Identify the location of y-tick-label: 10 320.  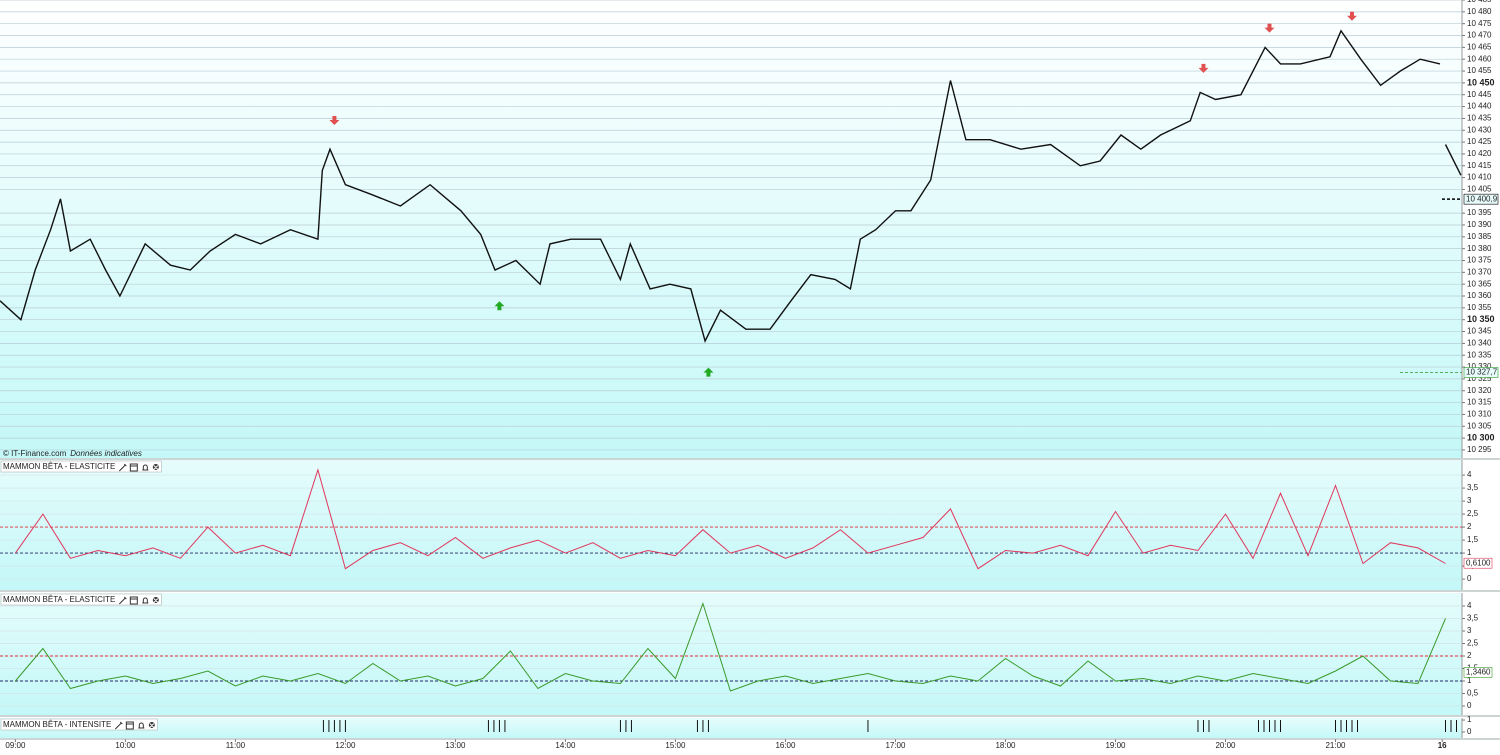
(1479, 390).